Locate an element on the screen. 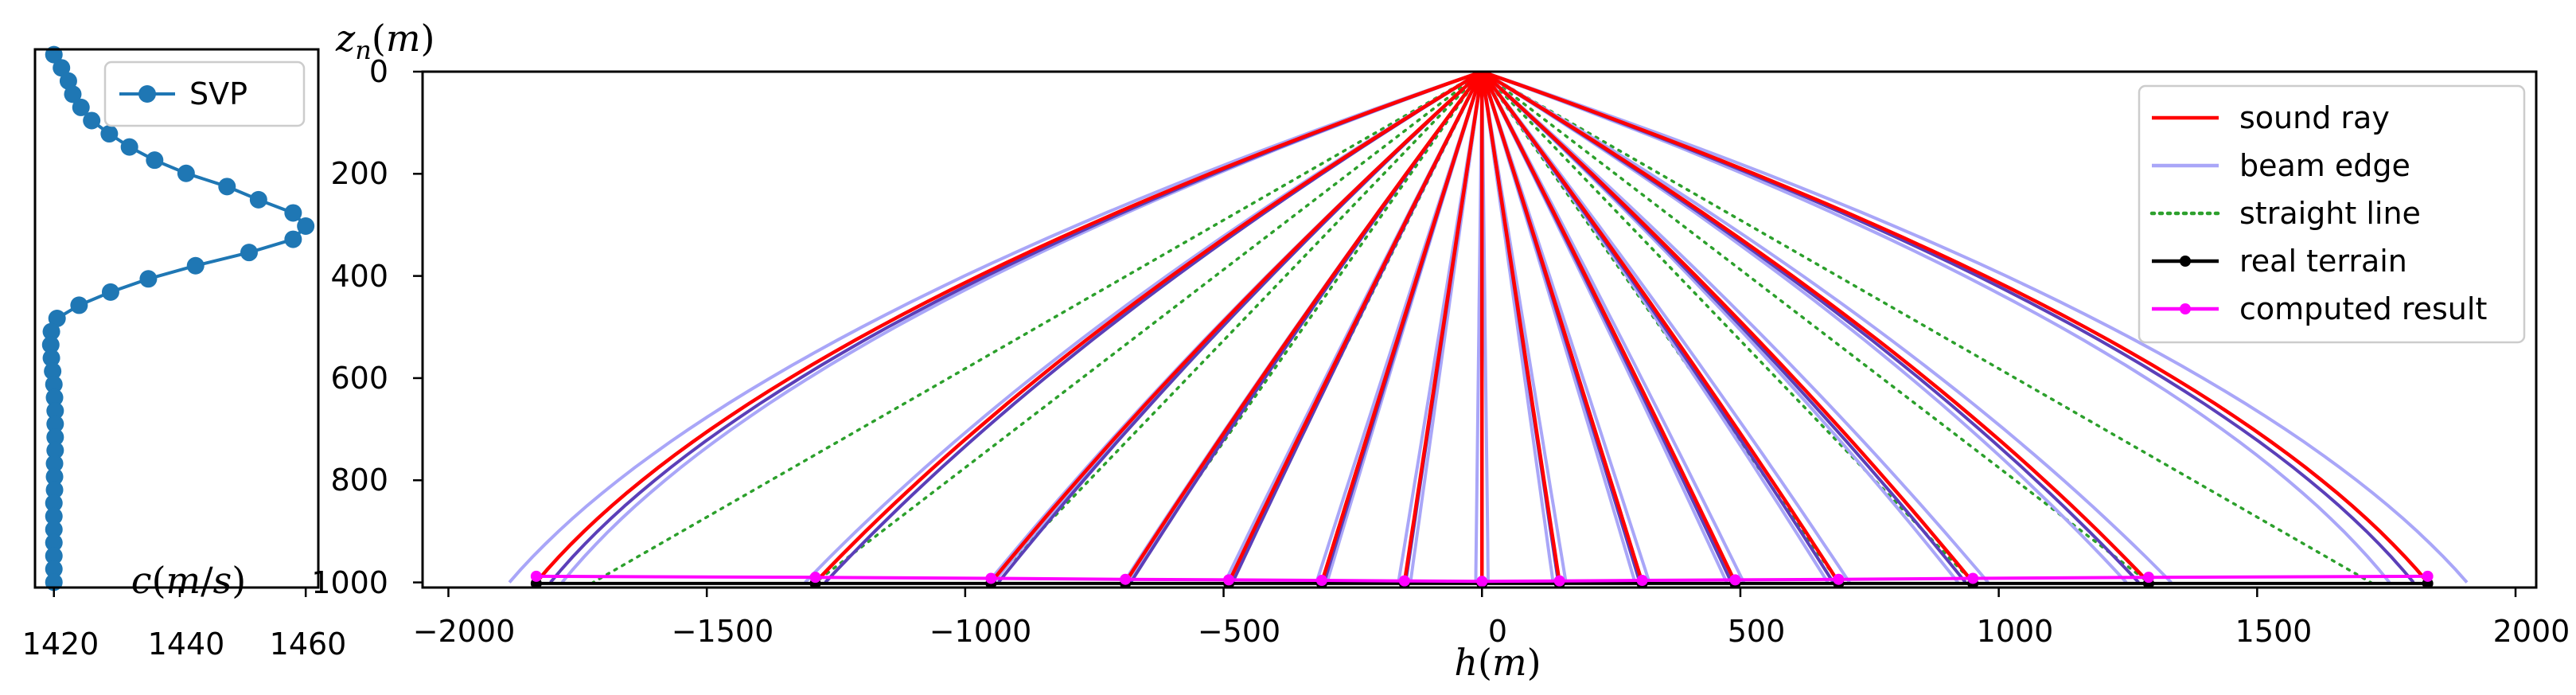  ray-x-axis-title-h: h is located at coordinates (1466, 662).